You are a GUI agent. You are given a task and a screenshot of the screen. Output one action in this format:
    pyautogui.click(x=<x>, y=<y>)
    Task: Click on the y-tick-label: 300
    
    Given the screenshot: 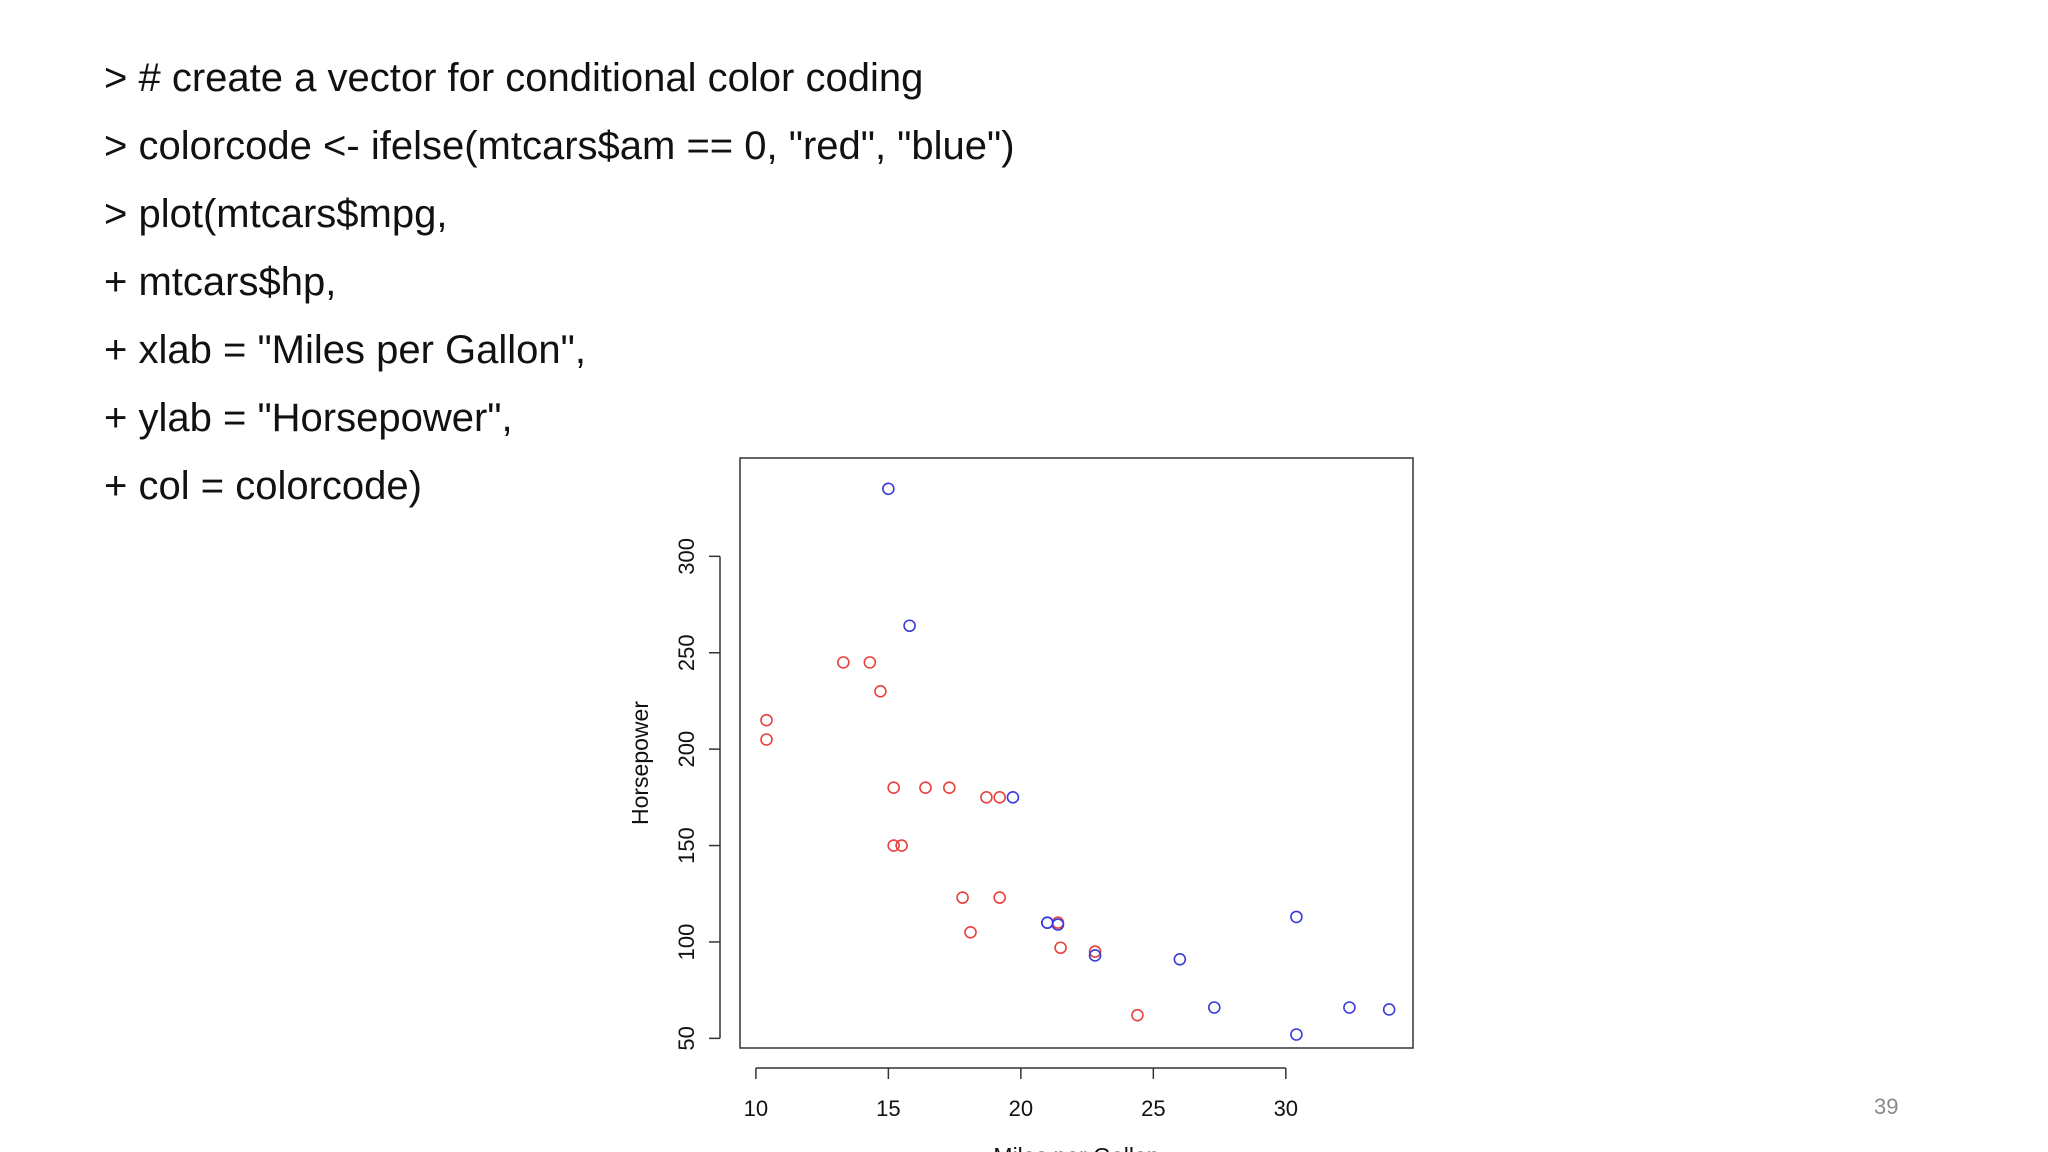 What is the action you would take?
    pyautogui.click(x=686, y=556)
    